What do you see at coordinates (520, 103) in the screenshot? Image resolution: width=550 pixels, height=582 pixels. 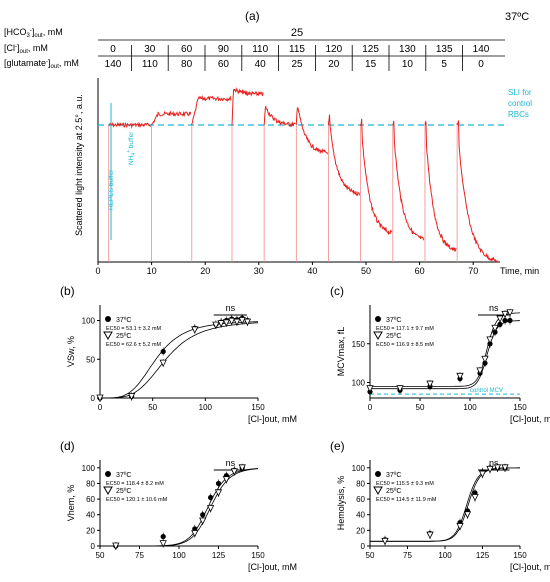 I see `sli-label-2: control` at bounding box center [520, 103].